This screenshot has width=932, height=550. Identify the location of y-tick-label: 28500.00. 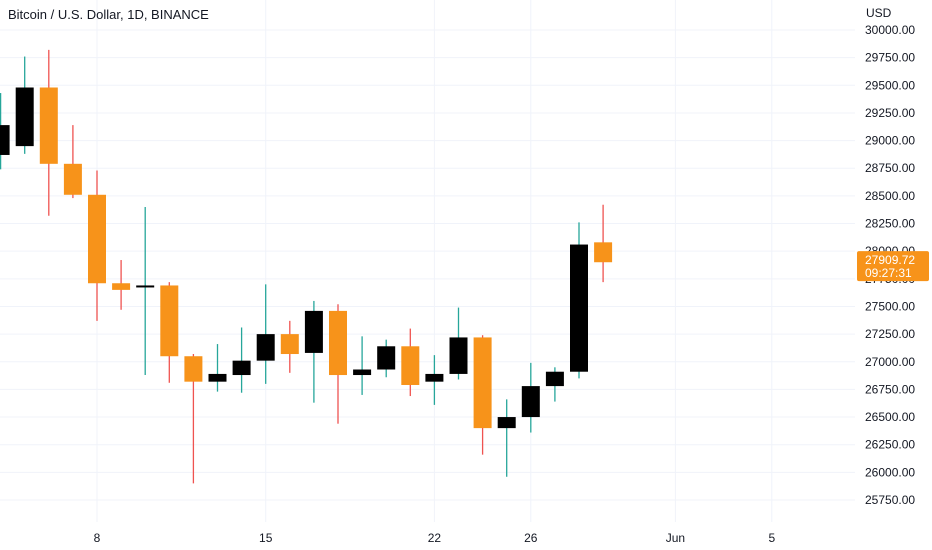
(890, 196).